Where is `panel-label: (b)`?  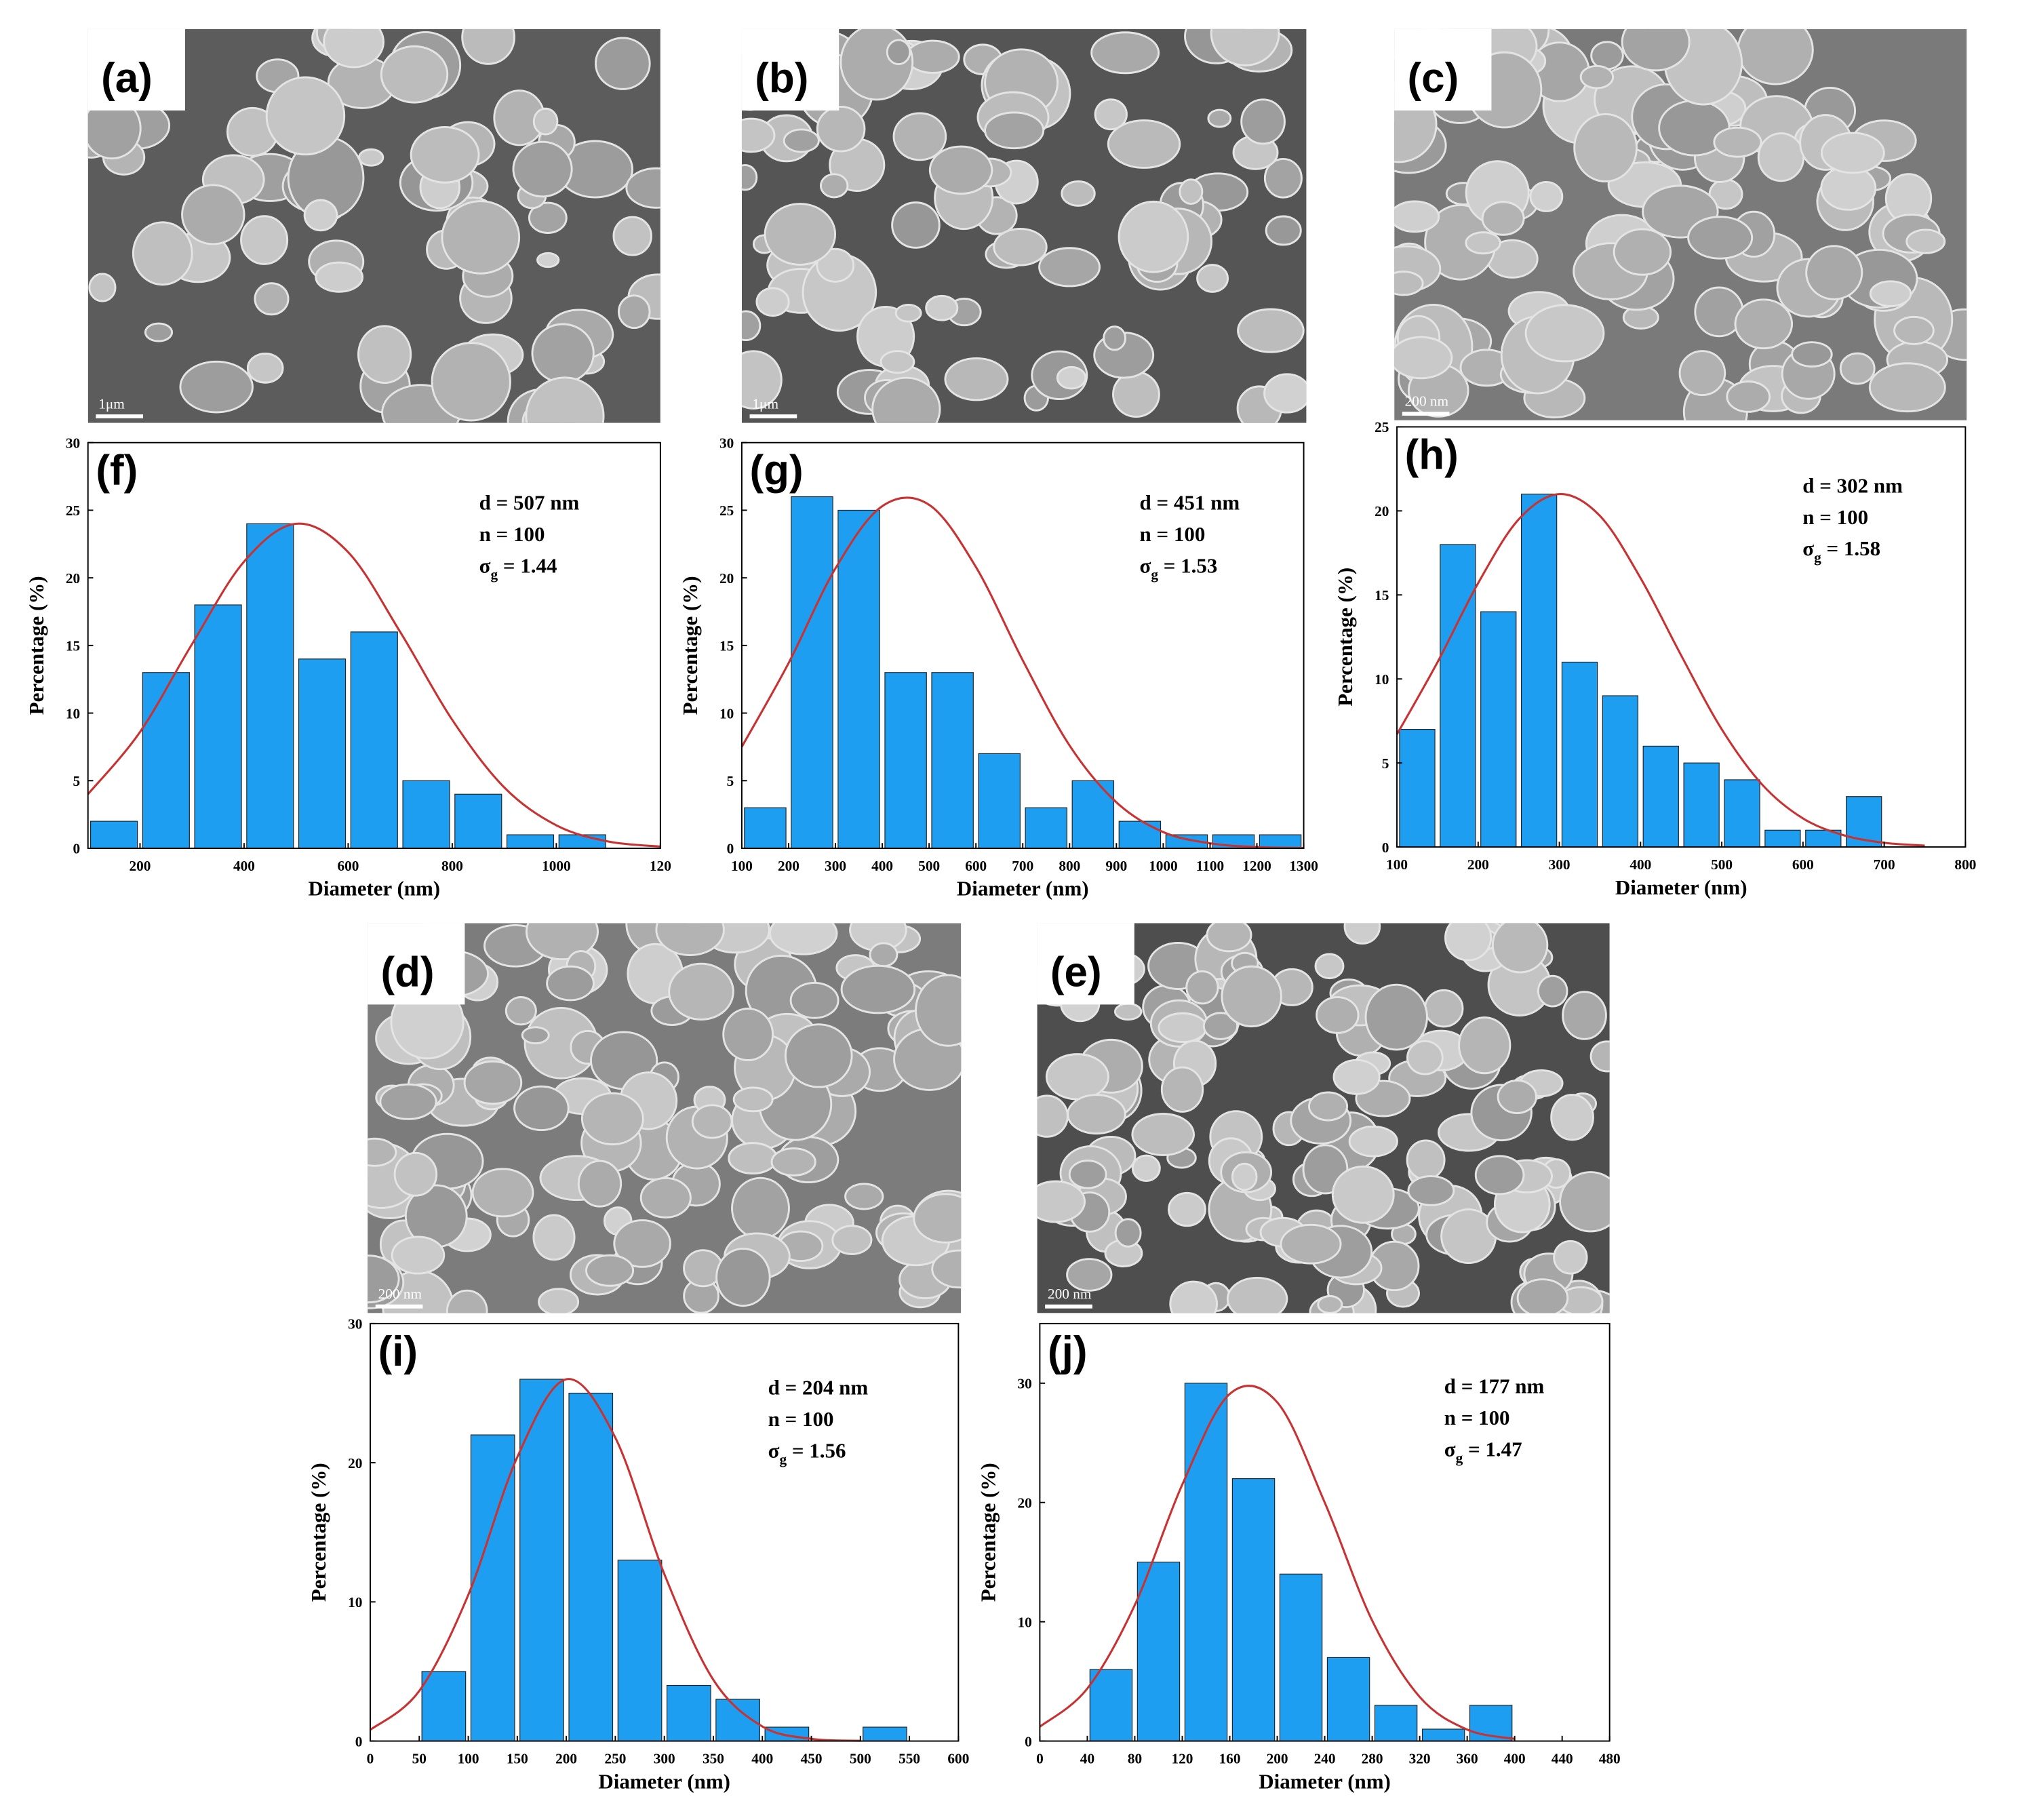
panel-label: (b) is located at coordinates (781, 78).